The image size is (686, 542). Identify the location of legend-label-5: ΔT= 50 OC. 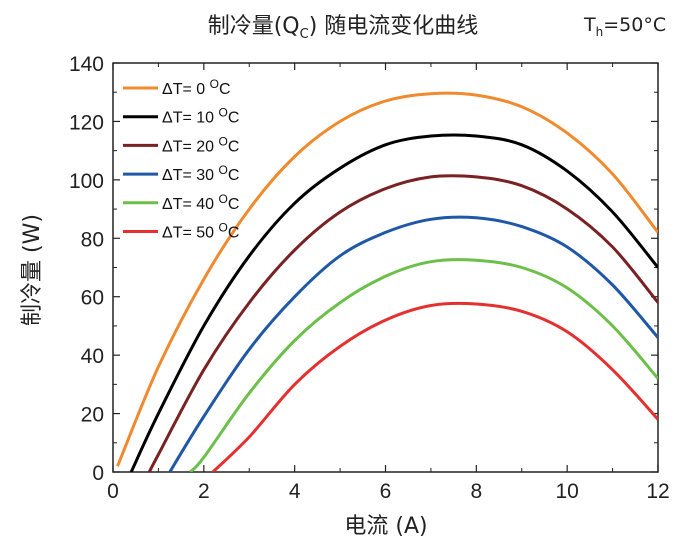
(200, 231).